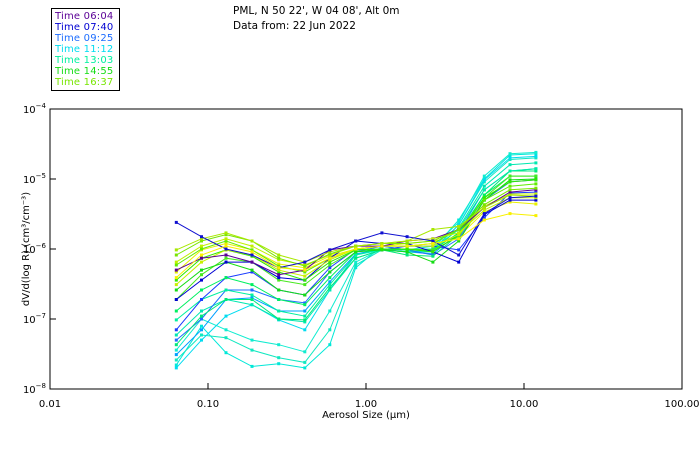 The width and height of the screenshot is (700, 450). Describe the element at coordinates (84, 49) in the screenshot. I see `legend-item: Time 11:12` at that location.